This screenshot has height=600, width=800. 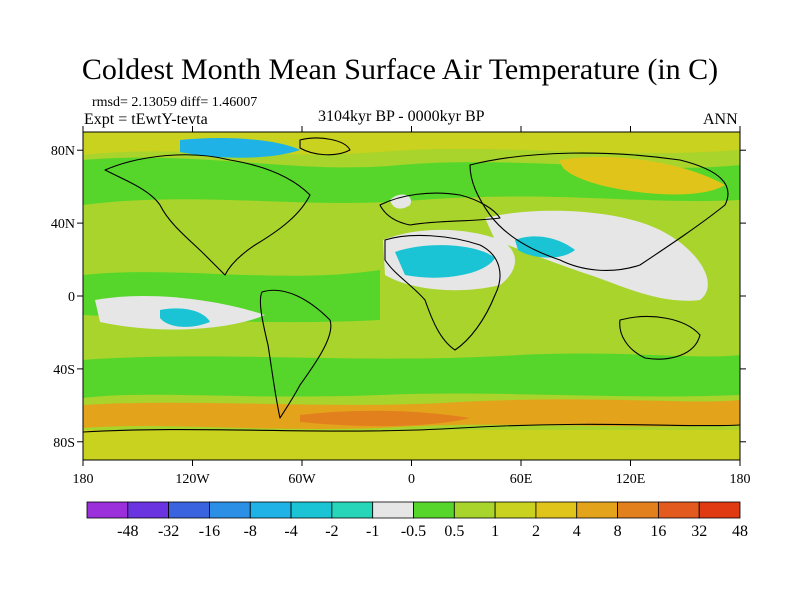 What do you see at coordinates (207, 215) in the screenshot?
I see `north-america-outline` at bounding box center [207, 215].